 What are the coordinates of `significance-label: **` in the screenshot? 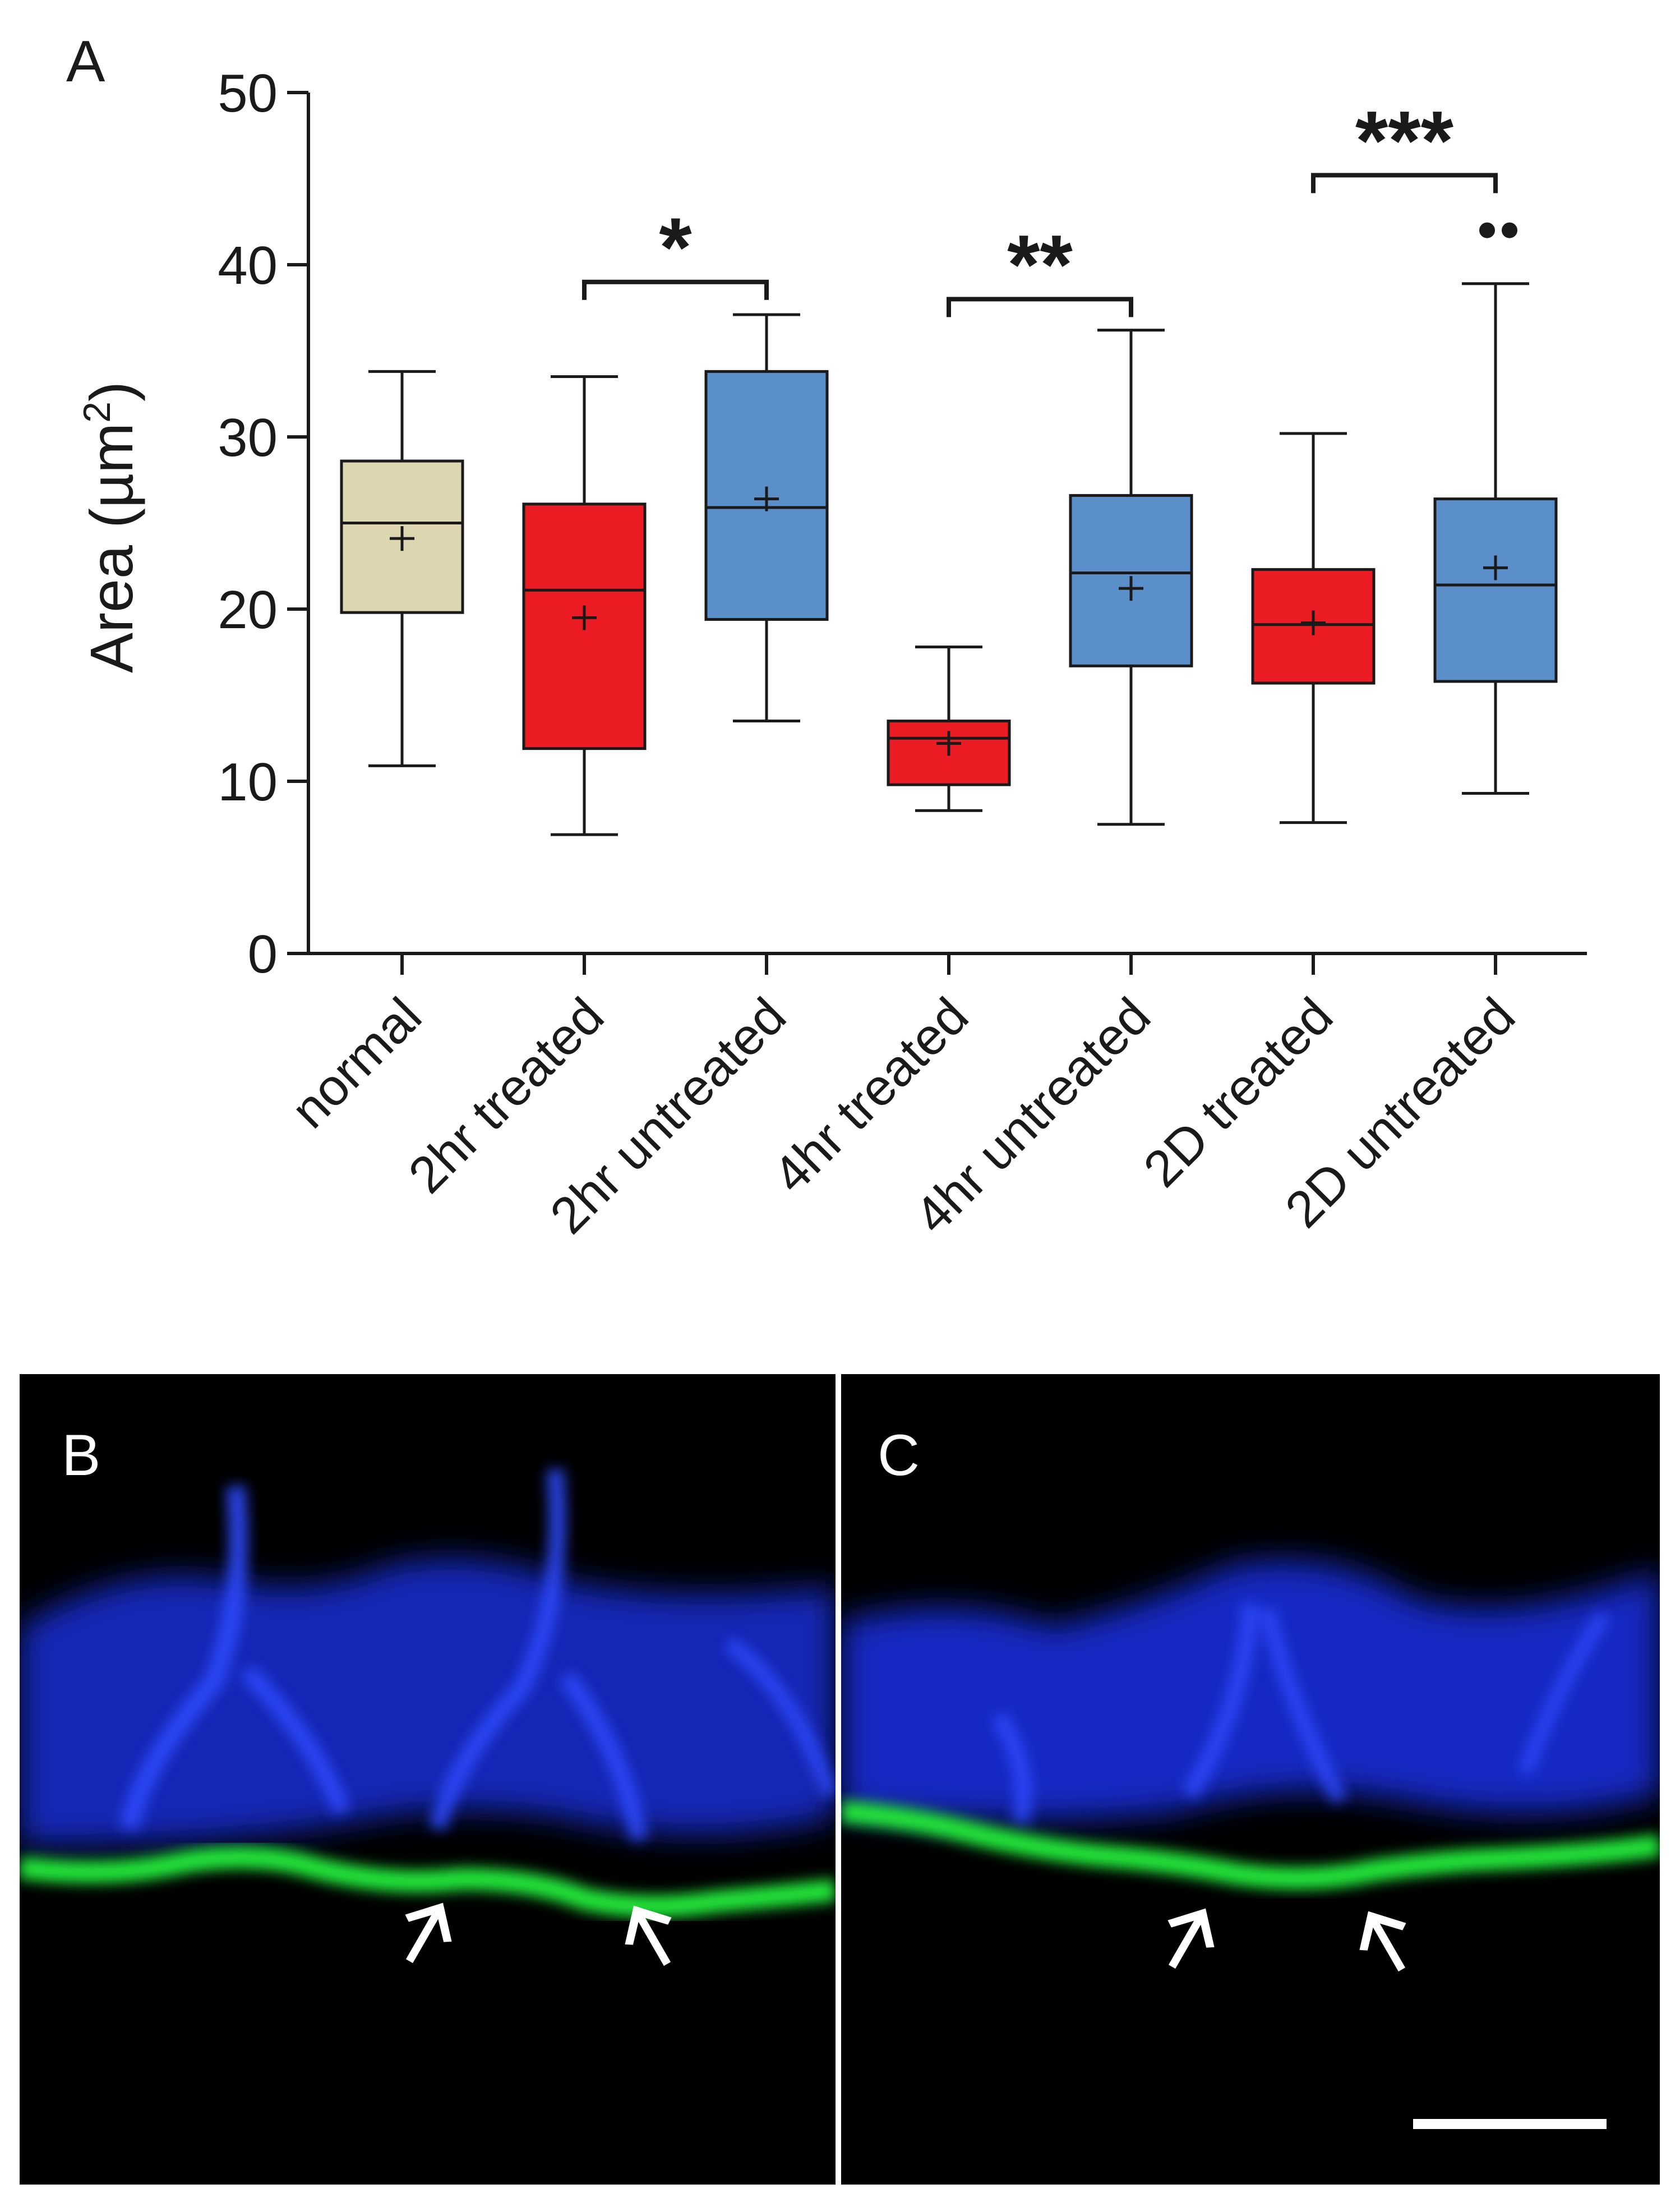 It's located at (1040, 264).